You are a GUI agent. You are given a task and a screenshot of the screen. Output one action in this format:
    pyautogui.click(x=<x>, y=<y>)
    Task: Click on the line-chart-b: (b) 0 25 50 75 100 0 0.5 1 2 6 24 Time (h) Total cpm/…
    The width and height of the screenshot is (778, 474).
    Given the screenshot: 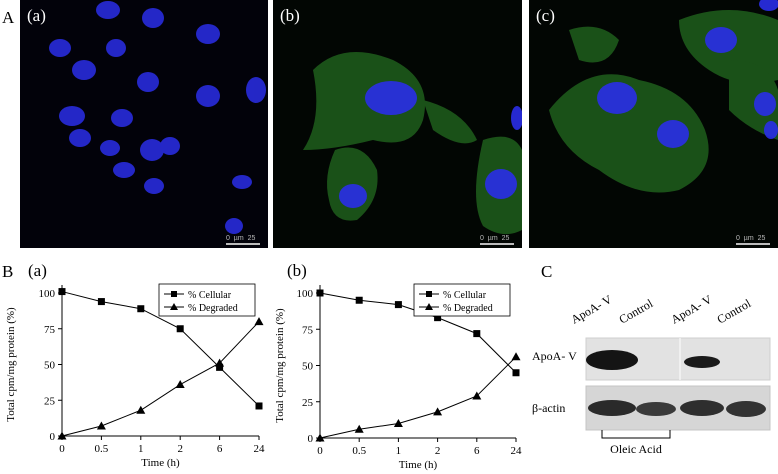 What is the action you would take?
    pyautogui.click(x=399, y=366)
    